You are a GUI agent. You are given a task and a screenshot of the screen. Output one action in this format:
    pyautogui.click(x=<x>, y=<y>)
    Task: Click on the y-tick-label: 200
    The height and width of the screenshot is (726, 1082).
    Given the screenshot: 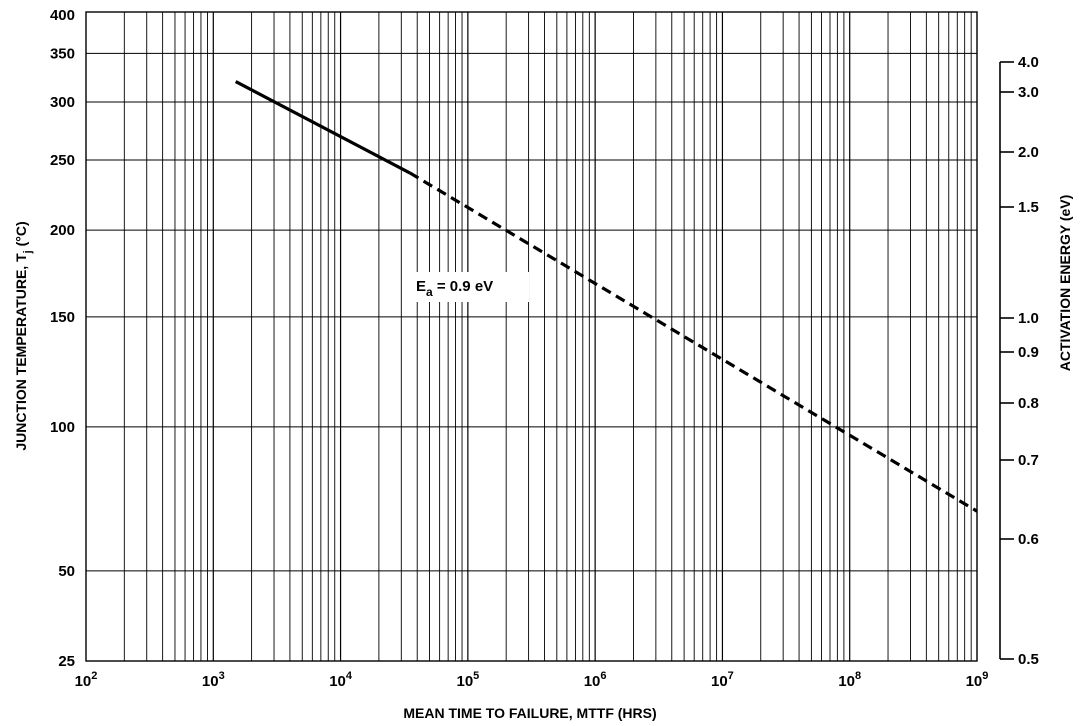 What is the action you would take?
    pyautogui.click(x=62, y=230)
    